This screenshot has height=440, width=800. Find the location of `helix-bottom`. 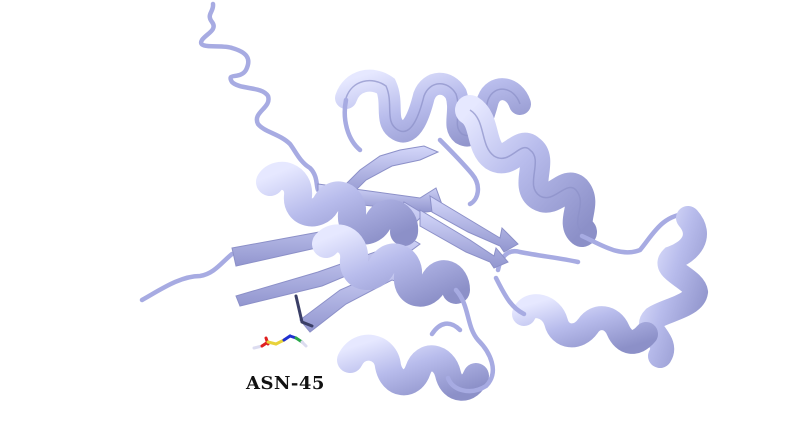

helix-bottom is located at coordinates (413, 368).